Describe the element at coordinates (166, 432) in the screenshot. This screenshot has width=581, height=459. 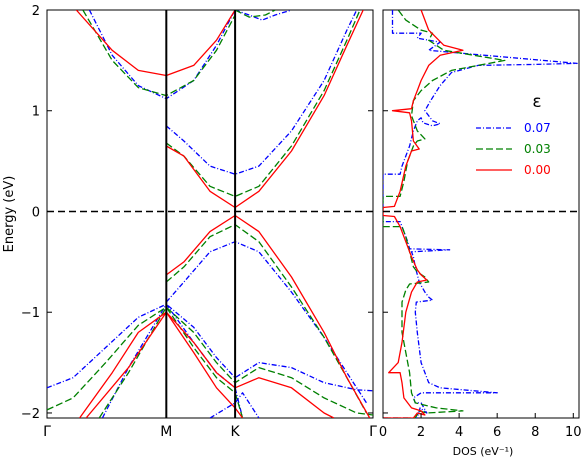
I see `x-tick-label: M` at that location.